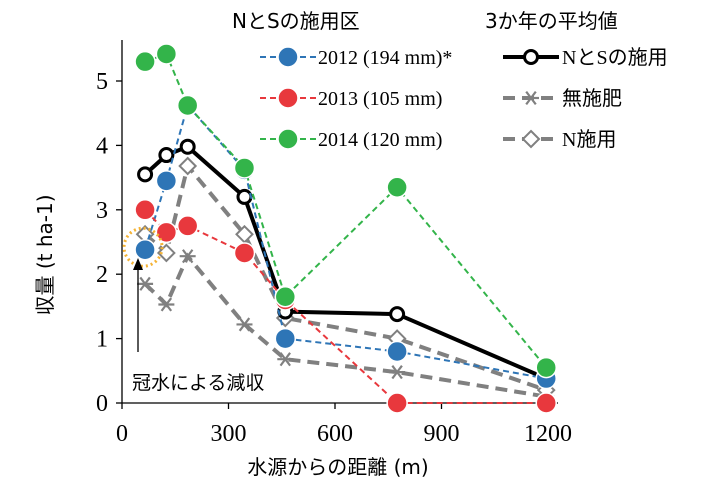 Image resolution: width=726 pixels, height=483 pixels. Describe the element at coordinates (102, 404) in the screenshot. I see `y-tick-label: 0` at that location.